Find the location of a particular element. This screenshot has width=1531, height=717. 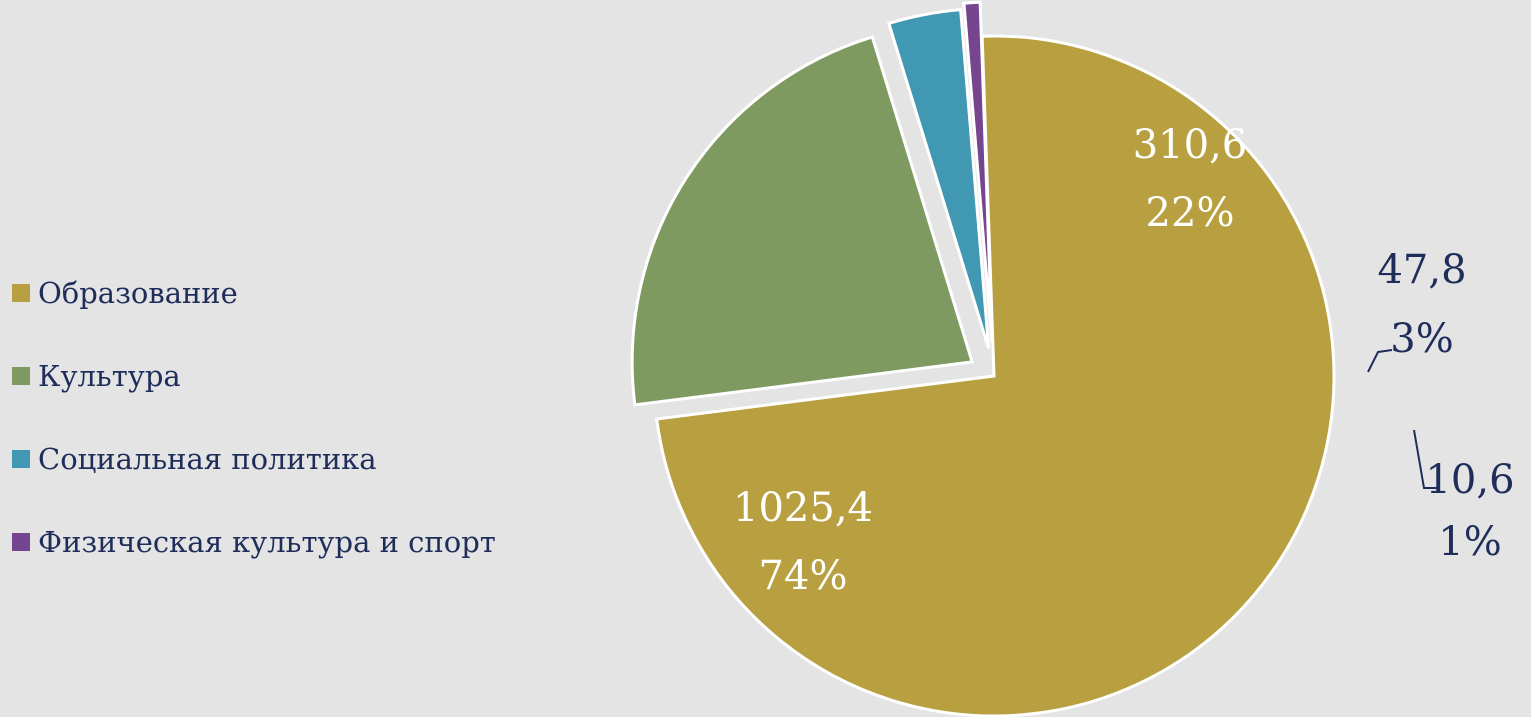

leader-line-sport is located at coordinates (1425, 459).